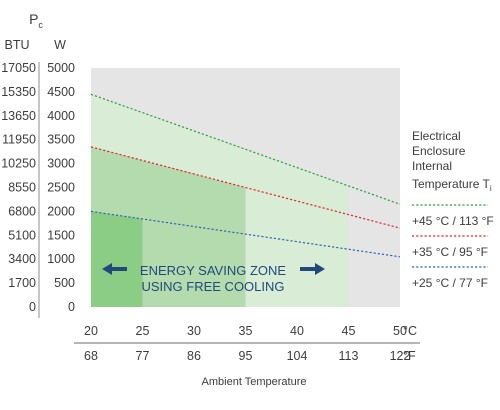 This screenshot has width=500, height=410. What do you see at coordinates (254, 382) in the screenshot?
I see `x-axis-label: Ambient Temperature` at bounding box center [254, 382].